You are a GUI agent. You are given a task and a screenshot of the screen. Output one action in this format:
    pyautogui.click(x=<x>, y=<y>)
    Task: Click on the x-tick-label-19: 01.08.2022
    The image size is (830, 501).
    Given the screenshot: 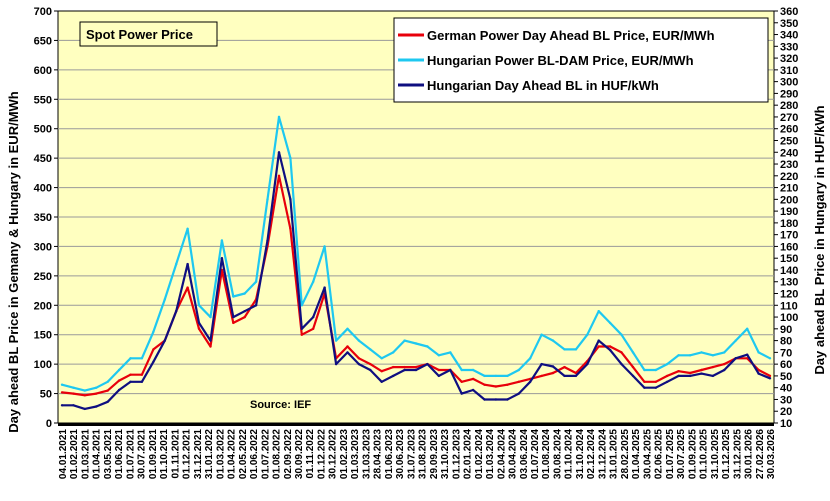 What is the action you would take?
    pyautogui.click(x=277, y=454)
    